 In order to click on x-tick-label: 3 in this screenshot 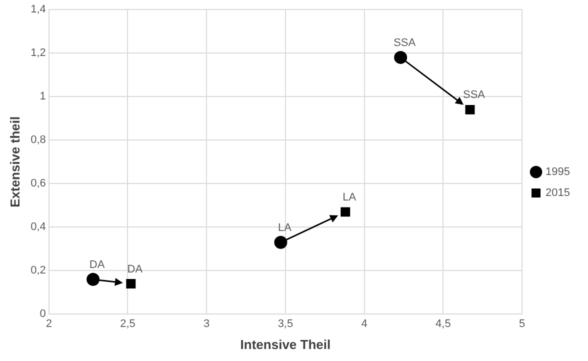, I will do `click(207, 324)`.